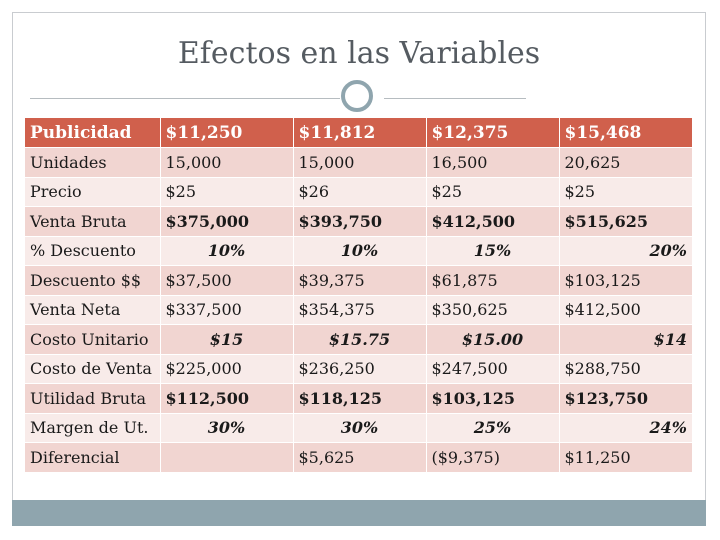 This screenshot has width=720, height=540. Describe the element at coordinates (625, 369) in the screenshot. I see `table-cell: $288,750` at that location.